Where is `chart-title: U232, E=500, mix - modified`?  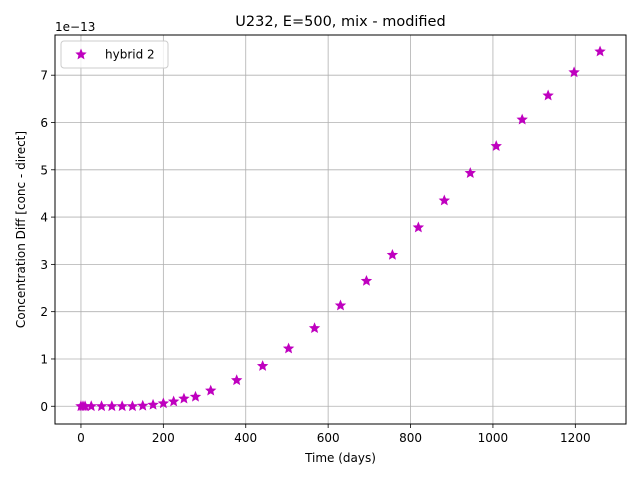 chart-title: U232, E=500, mix - modified is located at coordinates (340, 22).